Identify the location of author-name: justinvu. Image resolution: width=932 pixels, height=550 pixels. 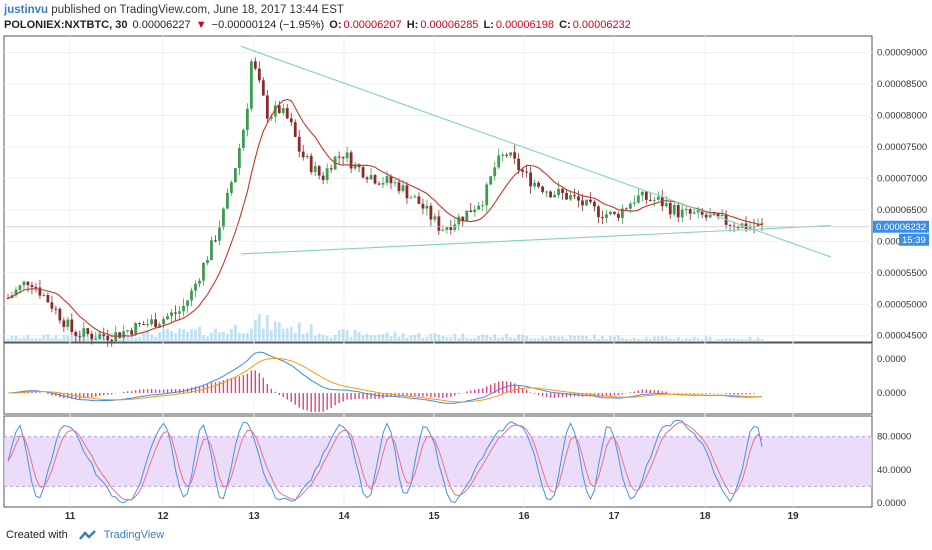
(26, 10).